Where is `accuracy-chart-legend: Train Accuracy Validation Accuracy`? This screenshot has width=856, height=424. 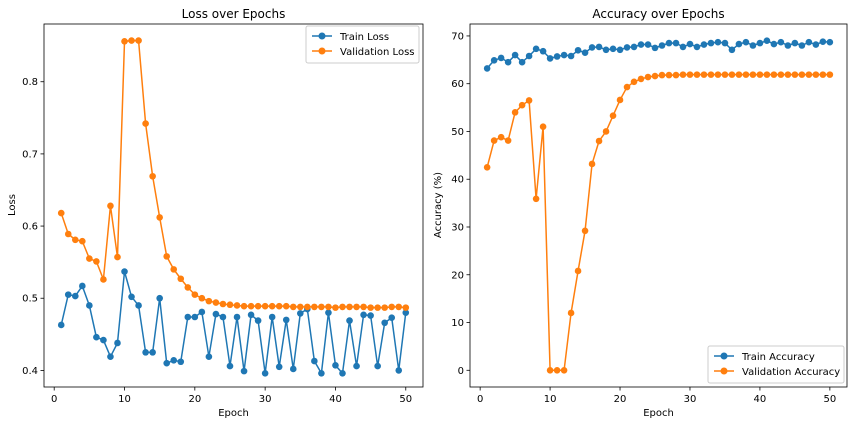 accuracy-chart-legend: Train Accuracy Validation Accuracy is located at coordinates (776, 364).